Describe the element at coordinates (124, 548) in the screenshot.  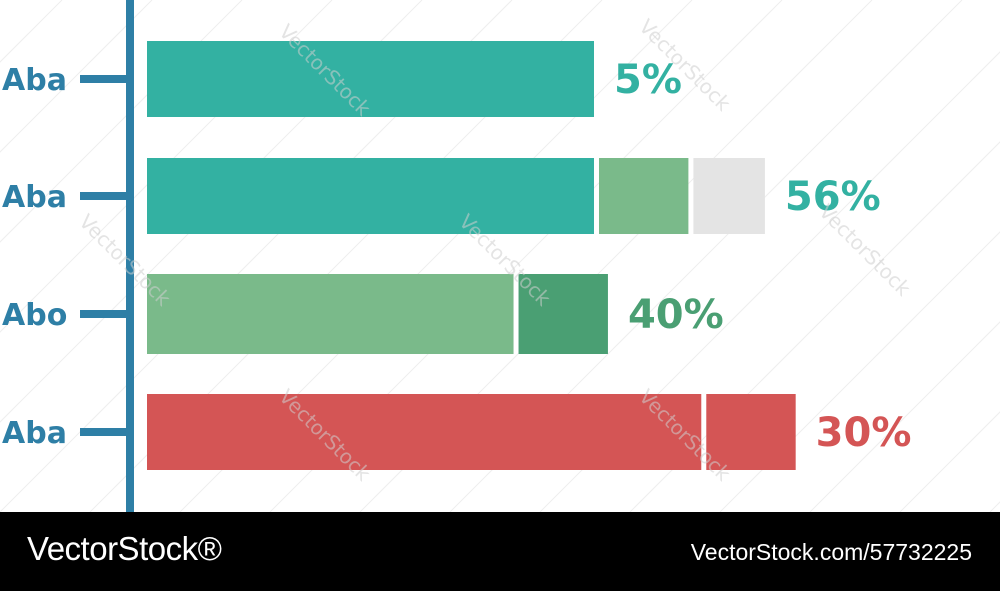
I see `footer-brand: VectorStock®` at that location.